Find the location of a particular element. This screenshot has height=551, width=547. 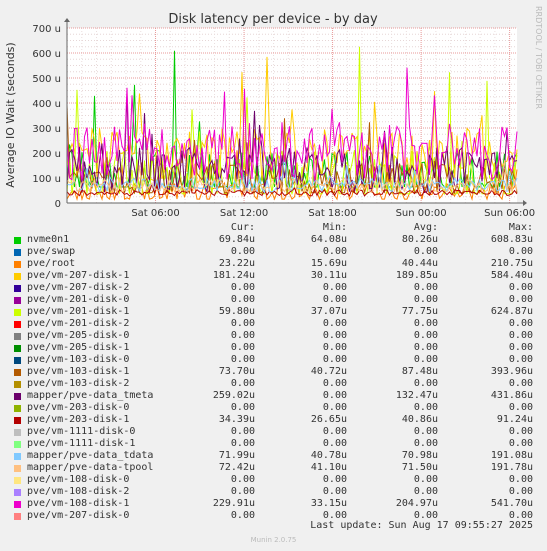

legend-cur: 72.42u is located at coordinates (236, 467).